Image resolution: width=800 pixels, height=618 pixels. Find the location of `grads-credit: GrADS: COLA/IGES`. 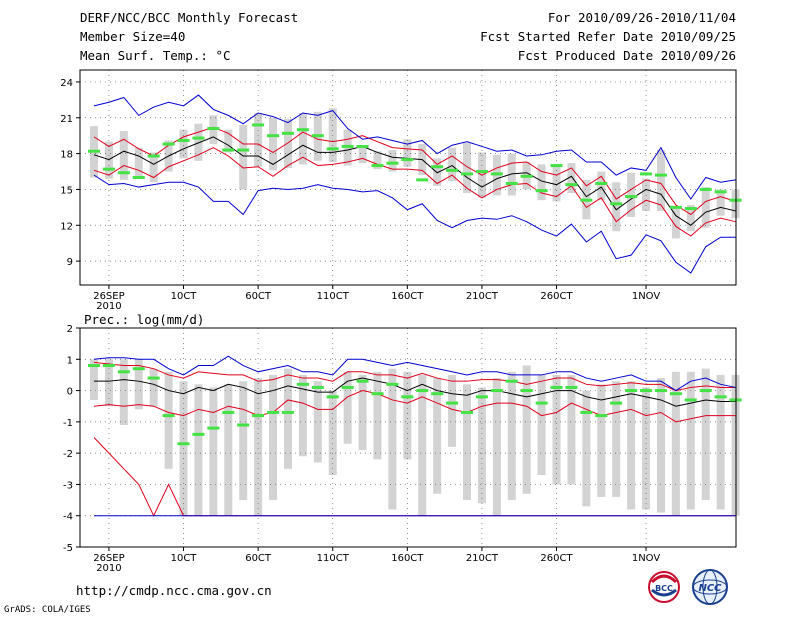

grads-credit: GrADS: COLA/IGES is located at coordinates (47, 610).